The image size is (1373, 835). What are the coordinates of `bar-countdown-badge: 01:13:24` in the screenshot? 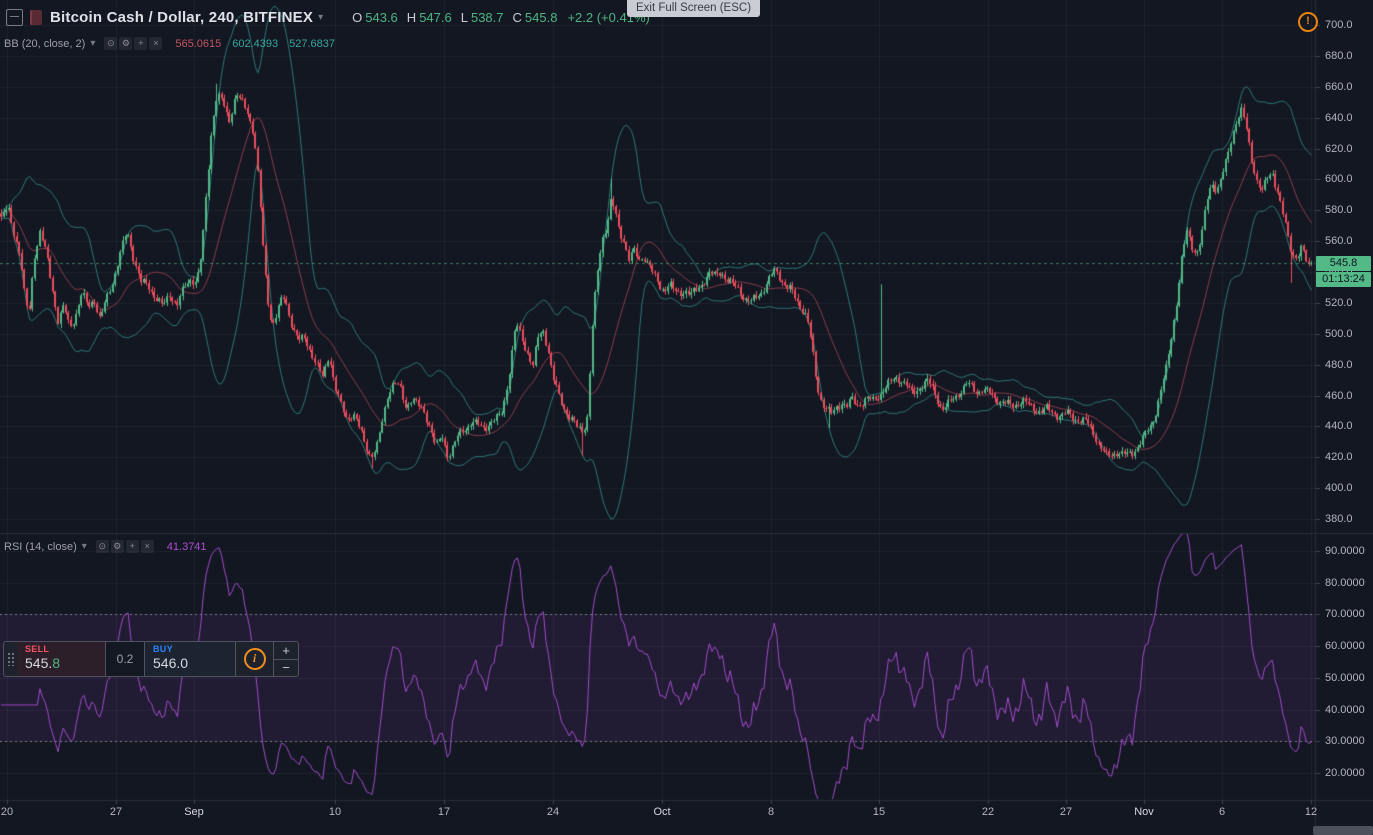 It's located at (1343, 279).